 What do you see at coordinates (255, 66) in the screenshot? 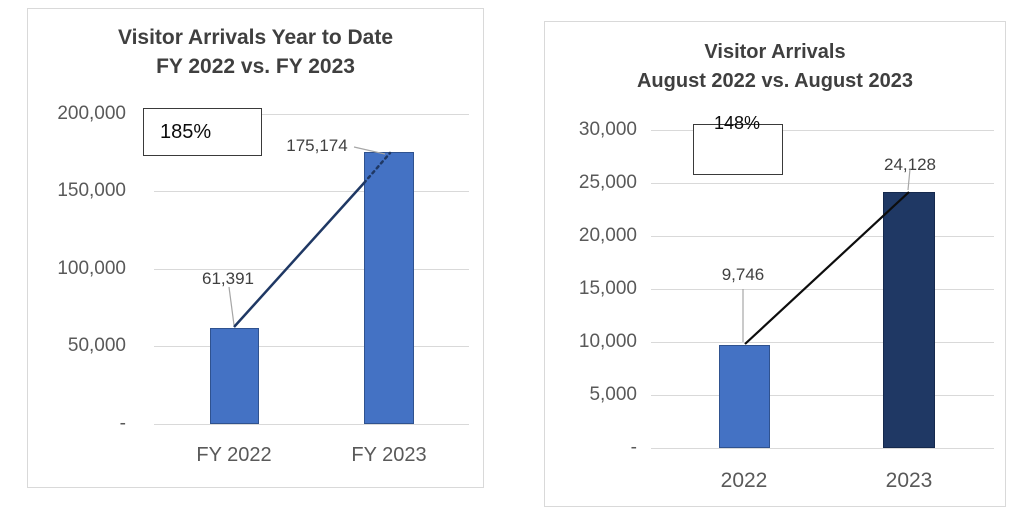
I see `chart-title-line2: FY 2022 vs. FY 2023` at bounding box center [255, 66].